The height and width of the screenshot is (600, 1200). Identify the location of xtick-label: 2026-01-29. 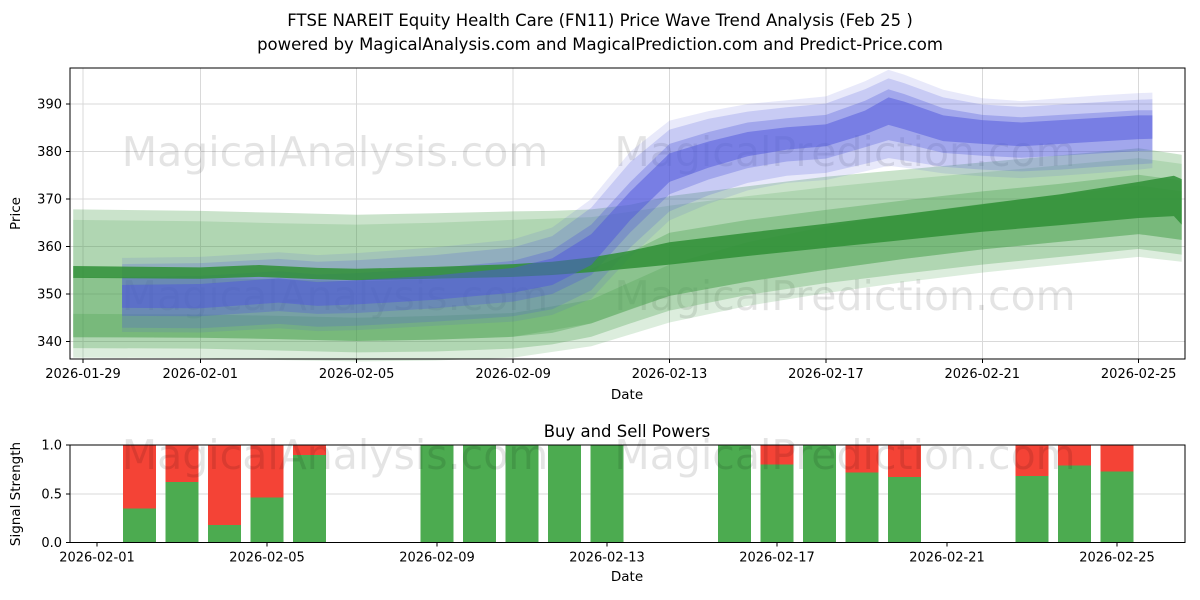
(83, 374).